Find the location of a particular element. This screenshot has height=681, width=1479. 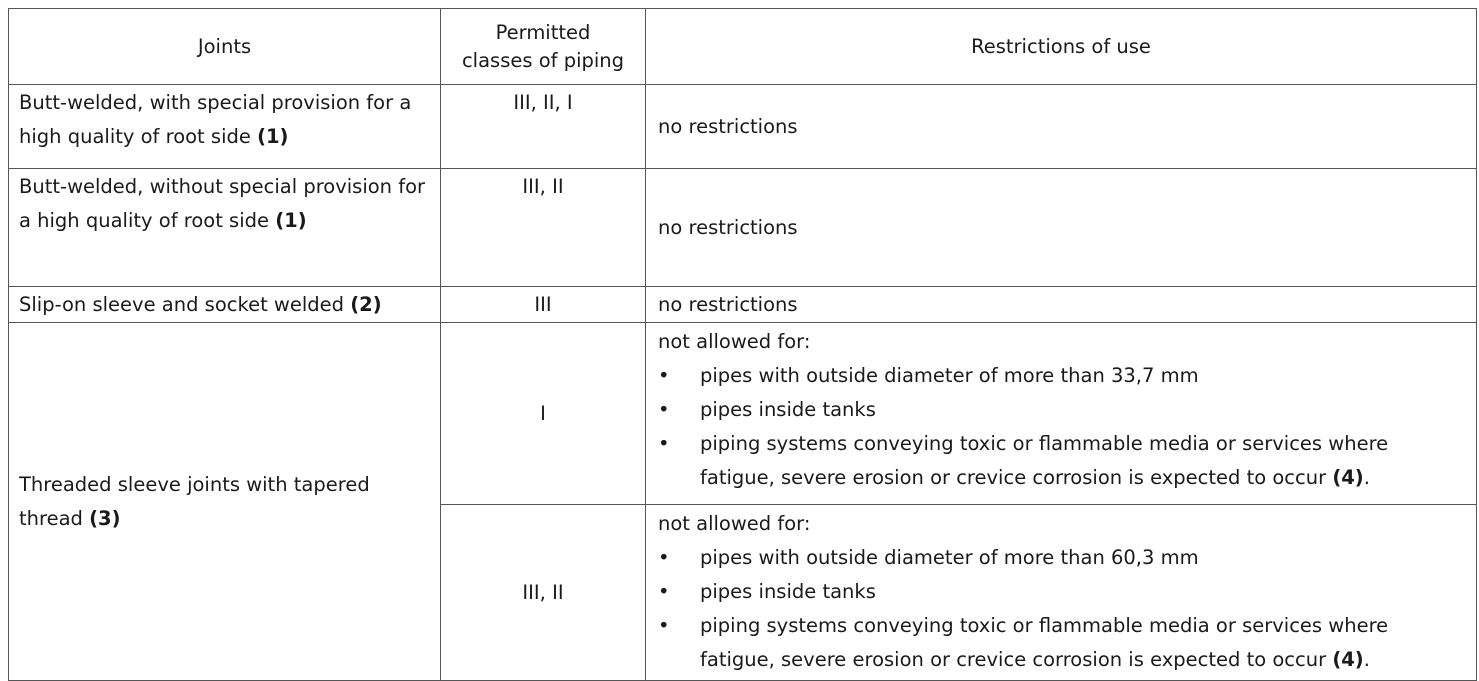

joint-text: Slip-on sleeve and socket welded is located at coordinates (182, 304).